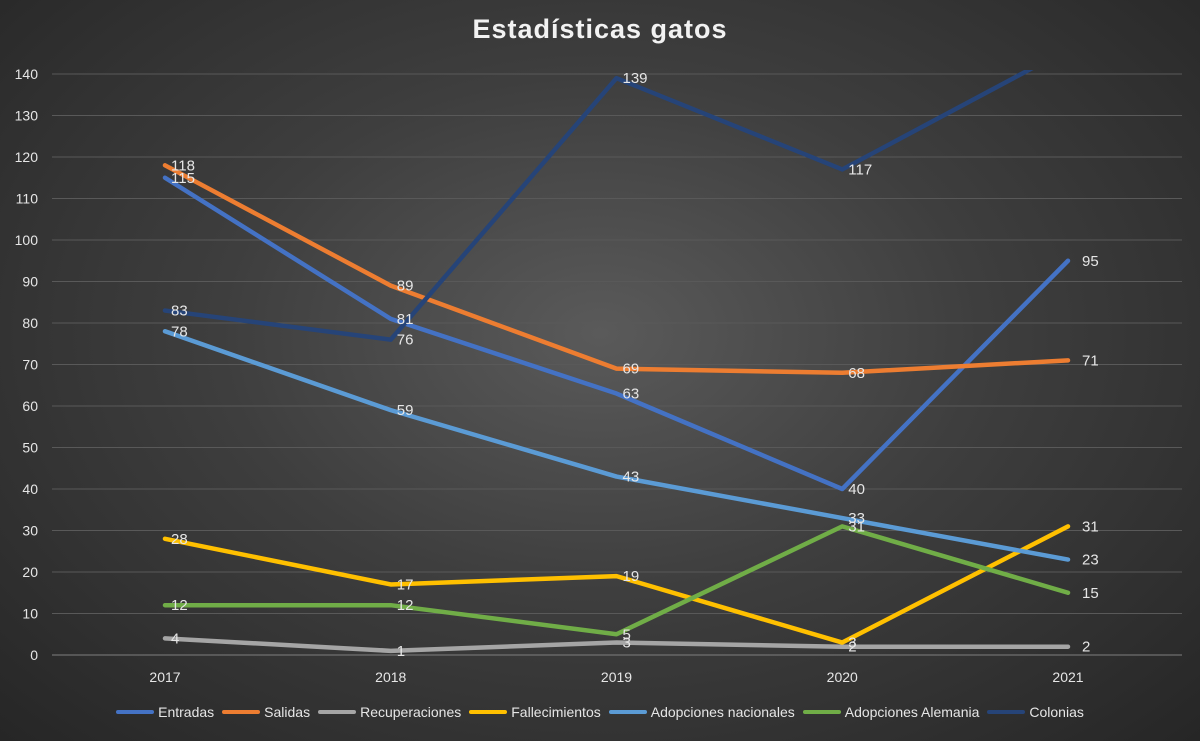 The width and height of the screenshot is (1200, 741). What do you see at coordinates (164, 677) in the screenshot?
I see `x-tick-label: 2017` at bounding box center [164, 677].